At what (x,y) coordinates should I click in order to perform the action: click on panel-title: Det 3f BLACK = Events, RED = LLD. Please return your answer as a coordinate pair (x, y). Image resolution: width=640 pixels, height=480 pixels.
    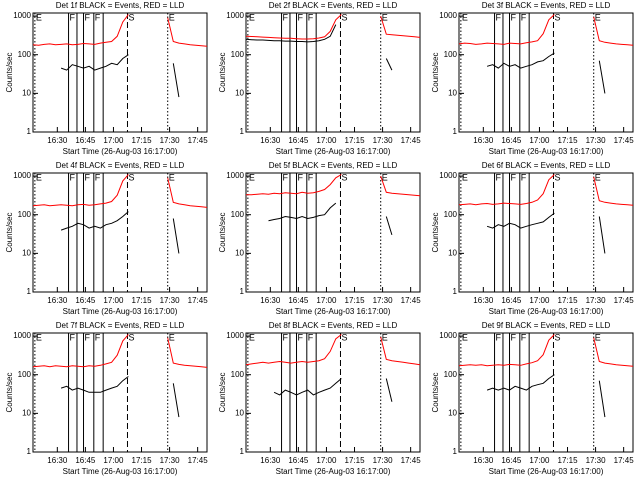
    Looking at the image, I should click on (546, 5).